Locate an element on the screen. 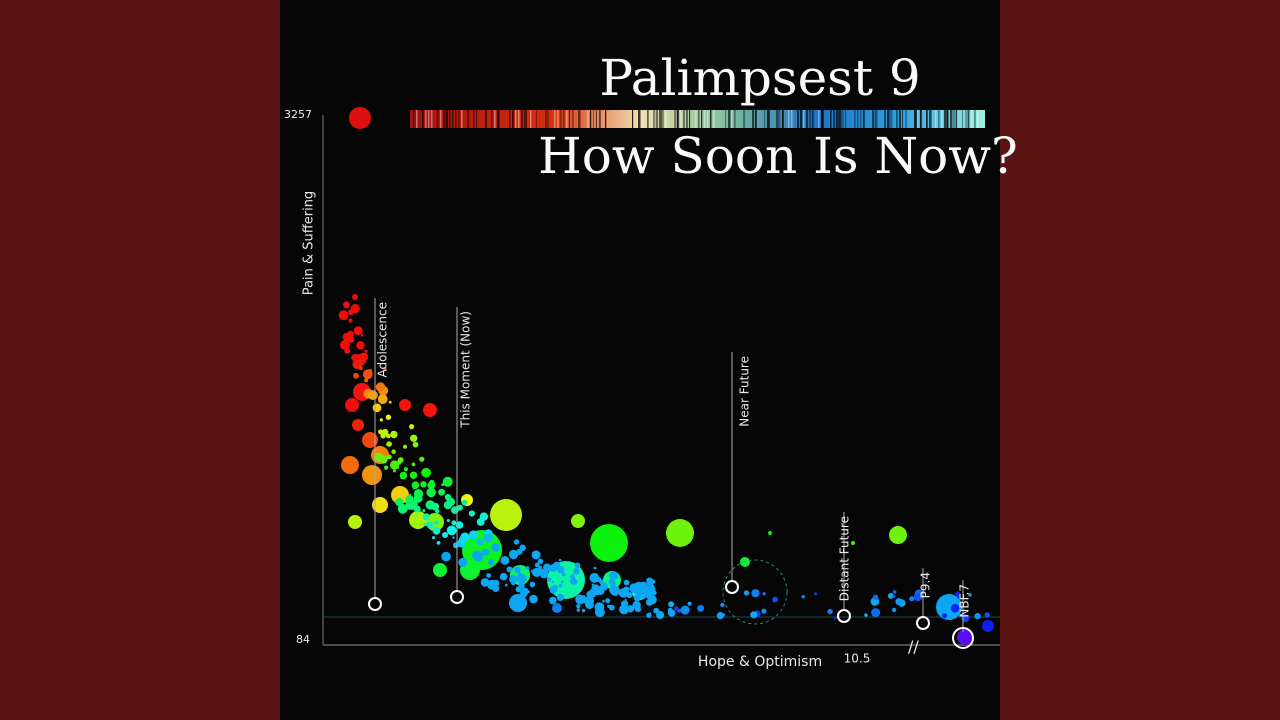  marker-label: Distant Future is located at coordinates (845, 558).